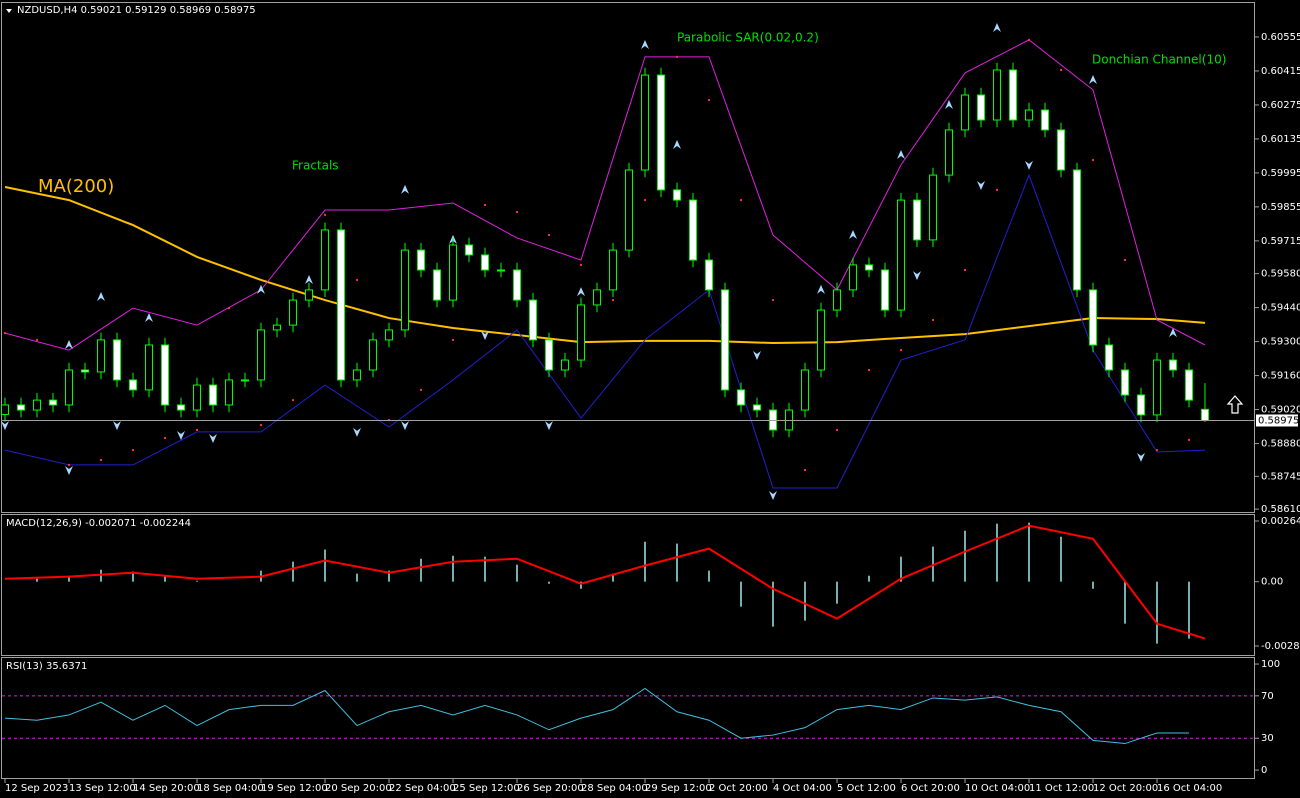 Image resolution: width=1300 pixels, height=798 pixels. Describe the element at coordinates (1280, 71) in the screenshot. I see `y-tick-label: 0.60415` at that location.